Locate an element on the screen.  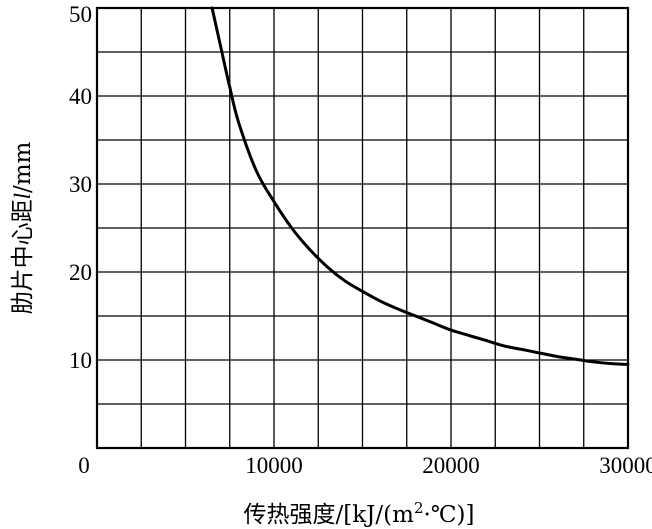
y-tick-label: 50 is located at coordinates (80, 14).